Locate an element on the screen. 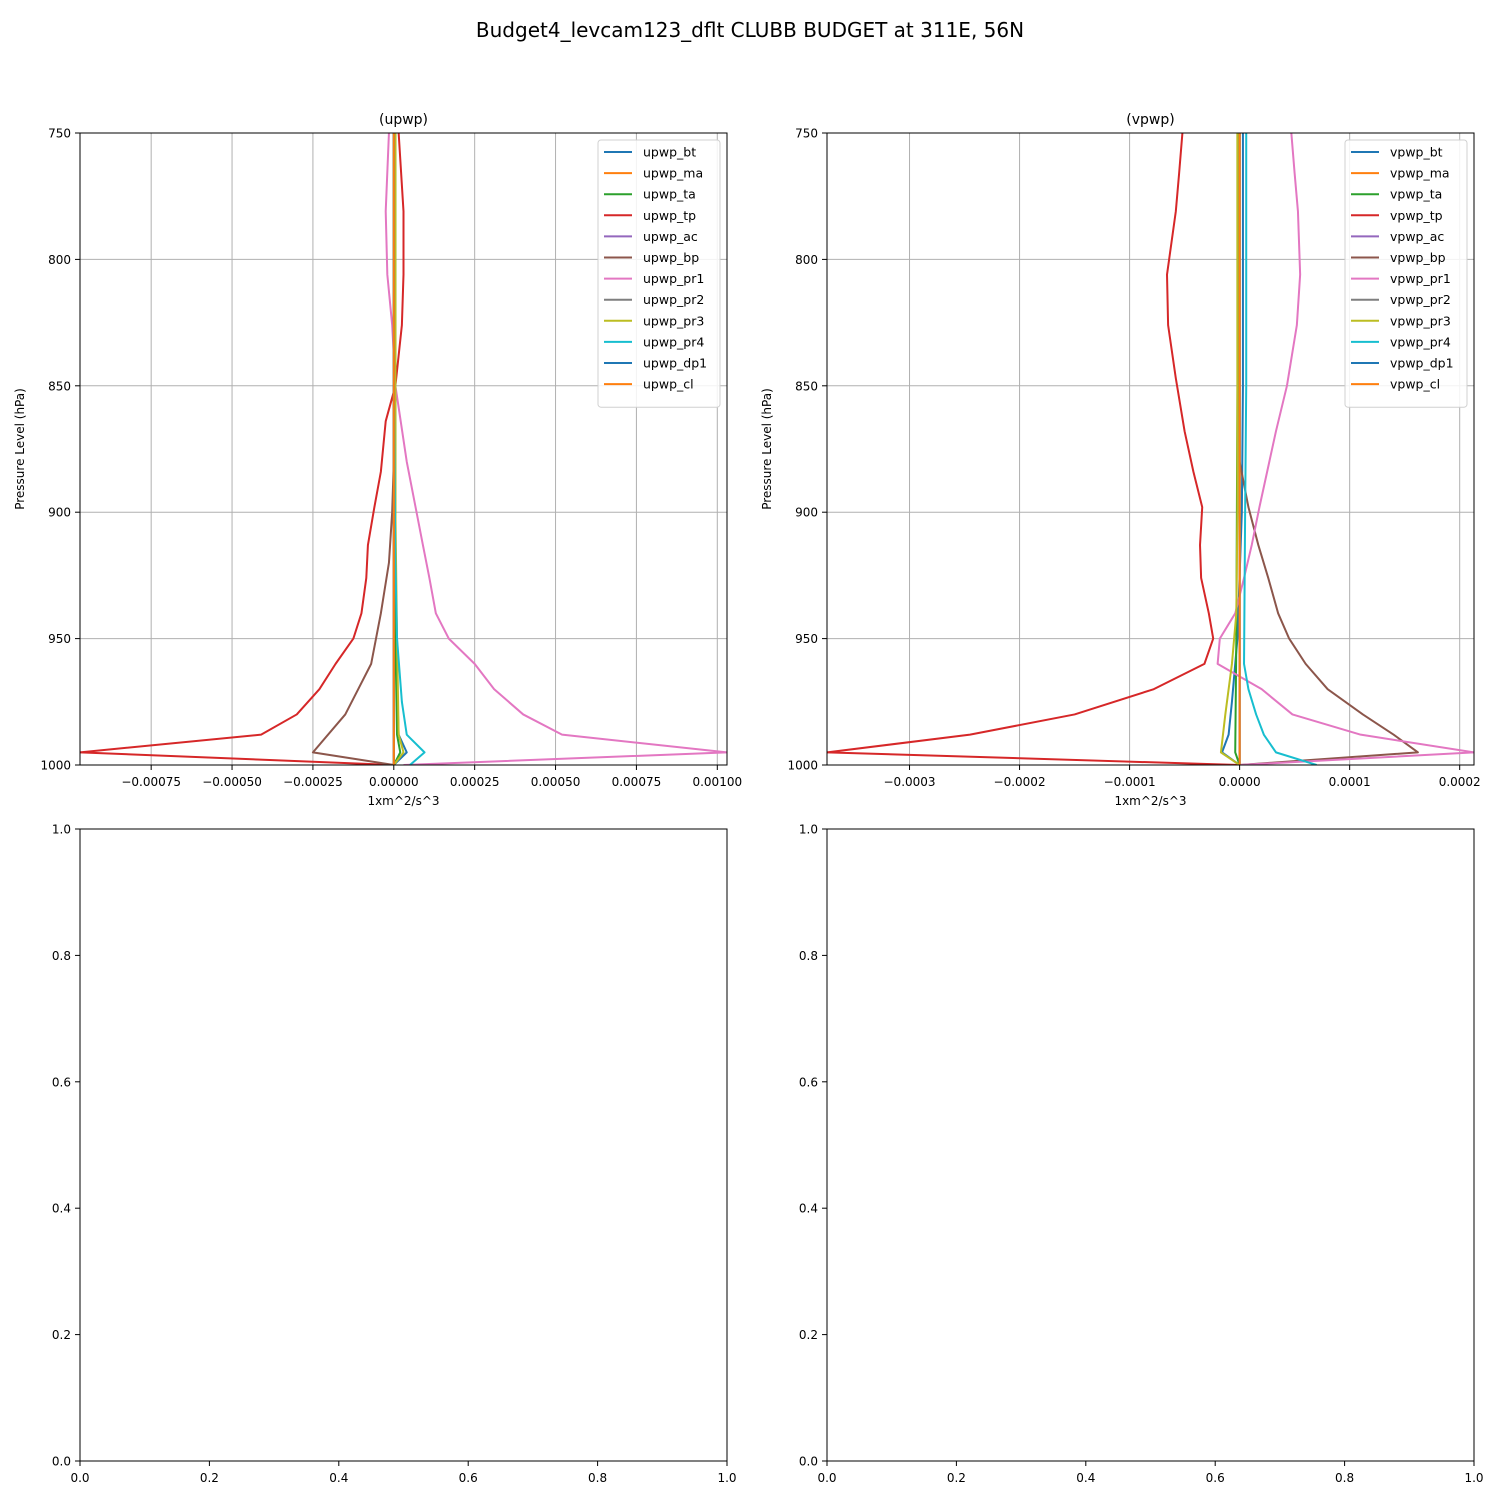 The height and width of the screenshot is (1500, 1500). x-tick-label: 0.00050 is located at coordinates (556, 782).